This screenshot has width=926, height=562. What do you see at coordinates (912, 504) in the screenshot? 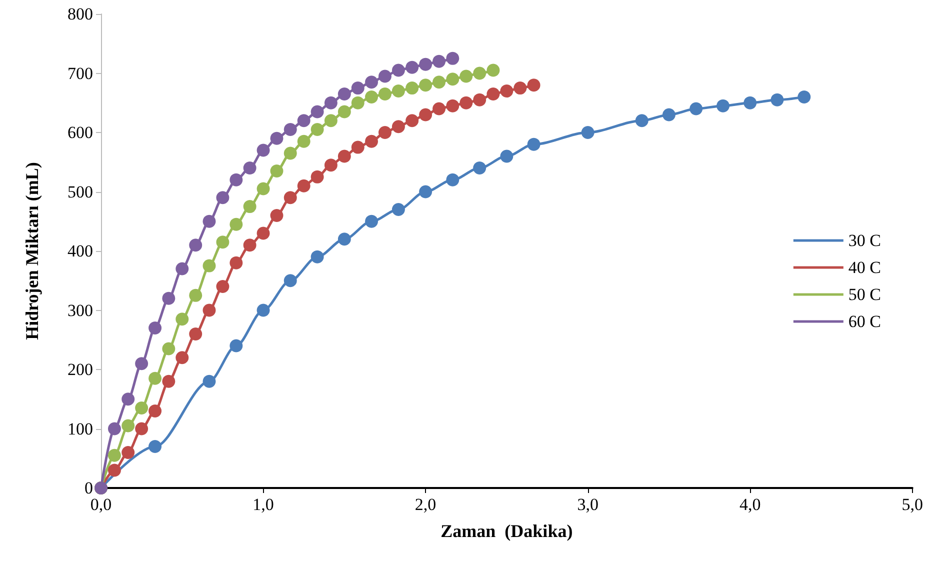
I see `x-tick-label: 5,0` at bounding box center [912, 504].